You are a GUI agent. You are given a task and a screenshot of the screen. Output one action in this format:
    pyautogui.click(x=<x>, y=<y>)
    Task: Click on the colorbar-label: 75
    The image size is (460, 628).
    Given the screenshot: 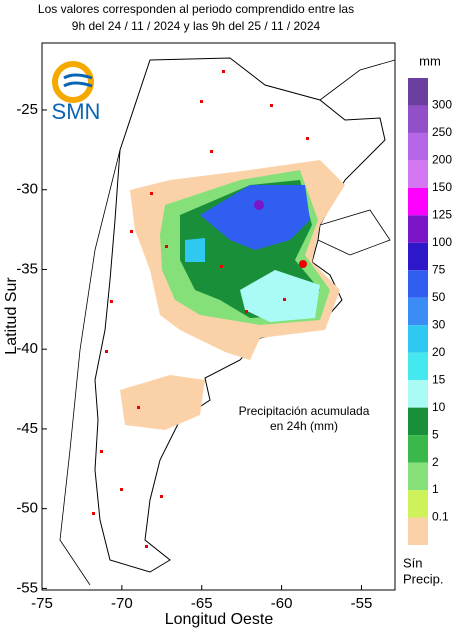 What is the action you would take?
    pyautogui.click(x=439, y=269)
    